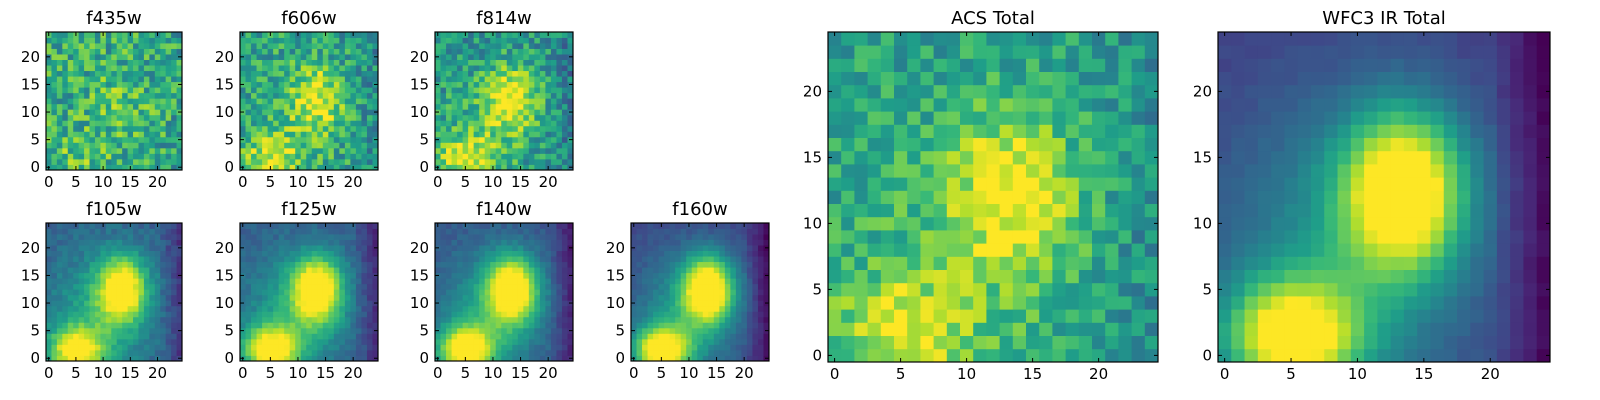 This screenshot has width=1600, height=400. What do you see at coordinates (30, 248) in the screenshot?
I see `y-tick-label: 20` at bounding box center [30, 248].